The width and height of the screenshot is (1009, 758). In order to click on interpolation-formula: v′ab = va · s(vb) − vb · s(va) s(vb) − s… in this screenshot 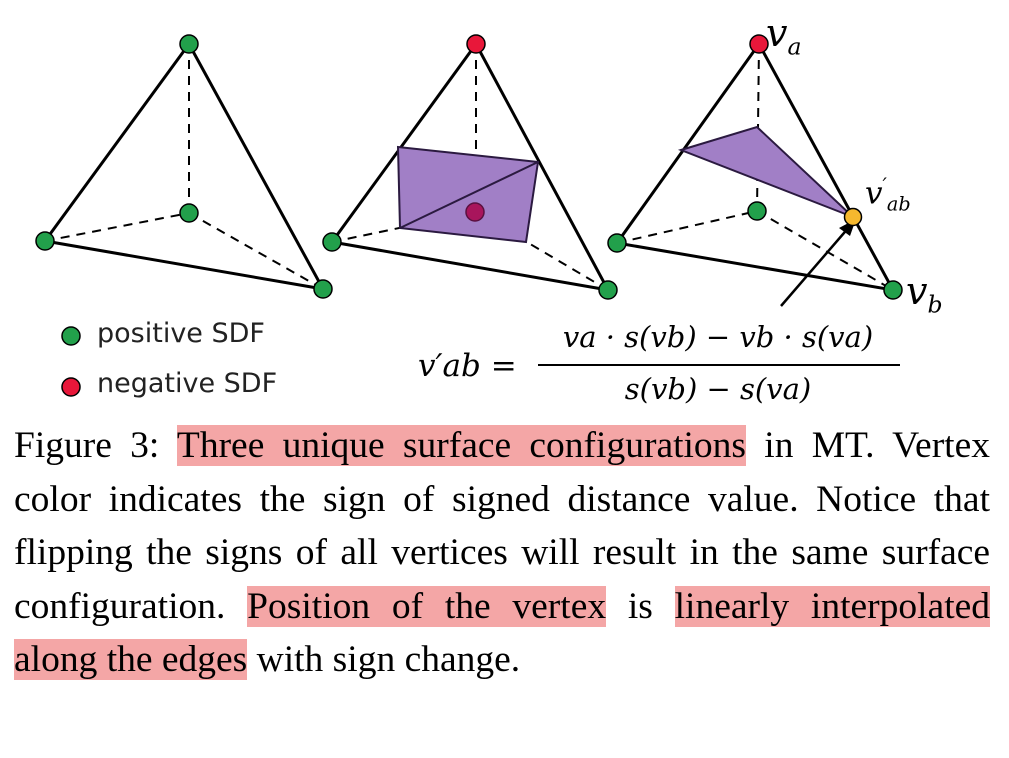, I will do `click(659, 368)`.